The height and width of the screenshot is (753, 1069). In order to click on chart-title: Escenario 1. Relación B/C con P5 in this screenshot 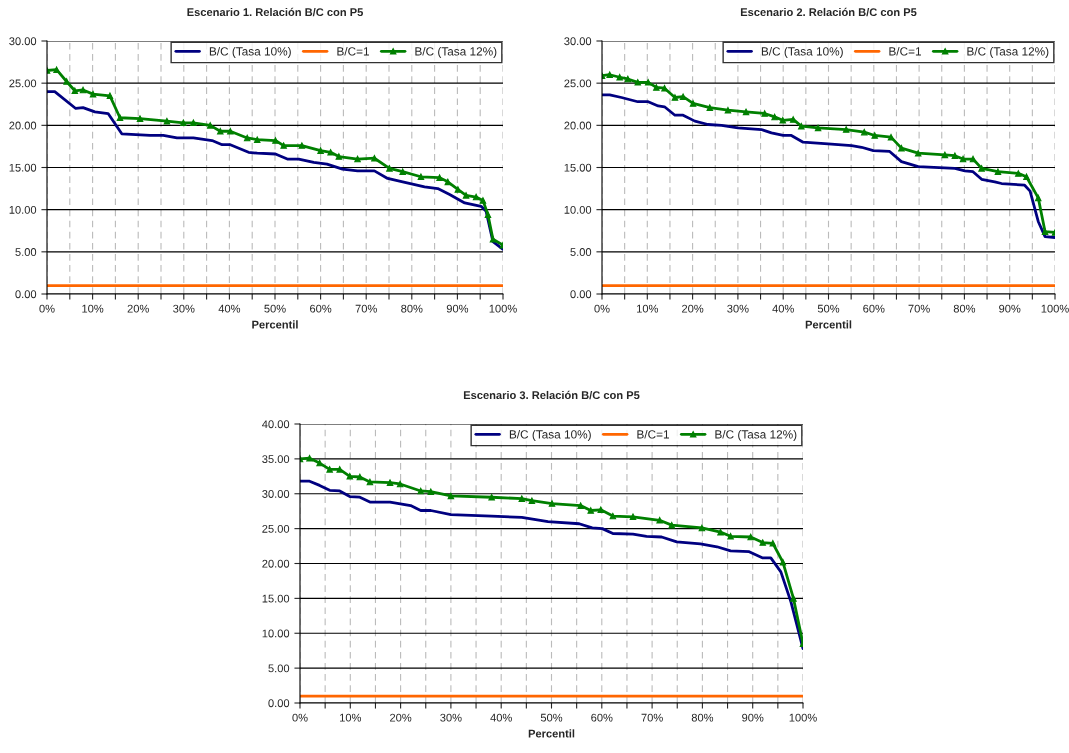, I will do `click(275, 12)`.